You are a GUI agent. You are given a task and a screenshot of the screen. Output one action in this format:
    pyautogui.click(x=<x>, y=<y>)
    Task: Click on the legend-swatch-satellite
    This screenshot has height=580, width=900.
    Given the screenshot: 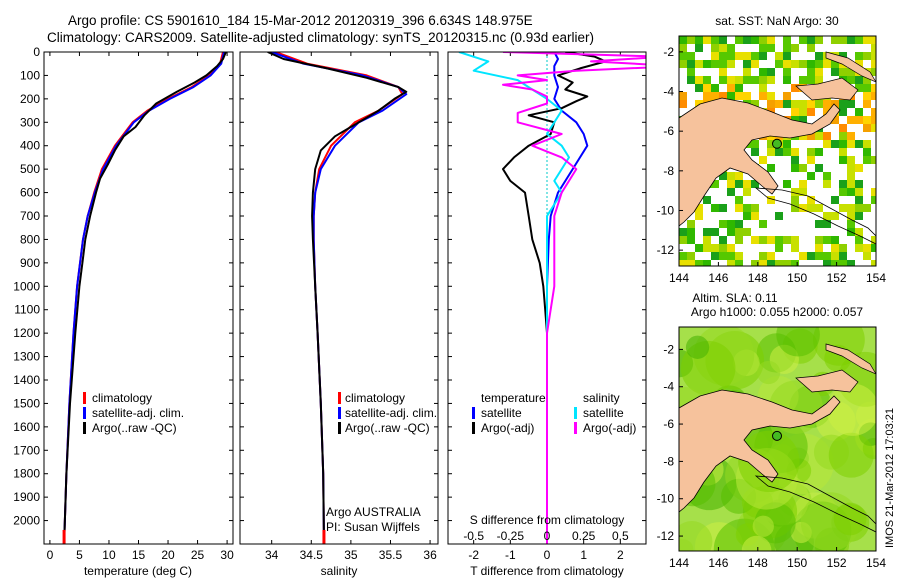 What is the action you would take?
    pyautogui.click(x=84, y=413)
    